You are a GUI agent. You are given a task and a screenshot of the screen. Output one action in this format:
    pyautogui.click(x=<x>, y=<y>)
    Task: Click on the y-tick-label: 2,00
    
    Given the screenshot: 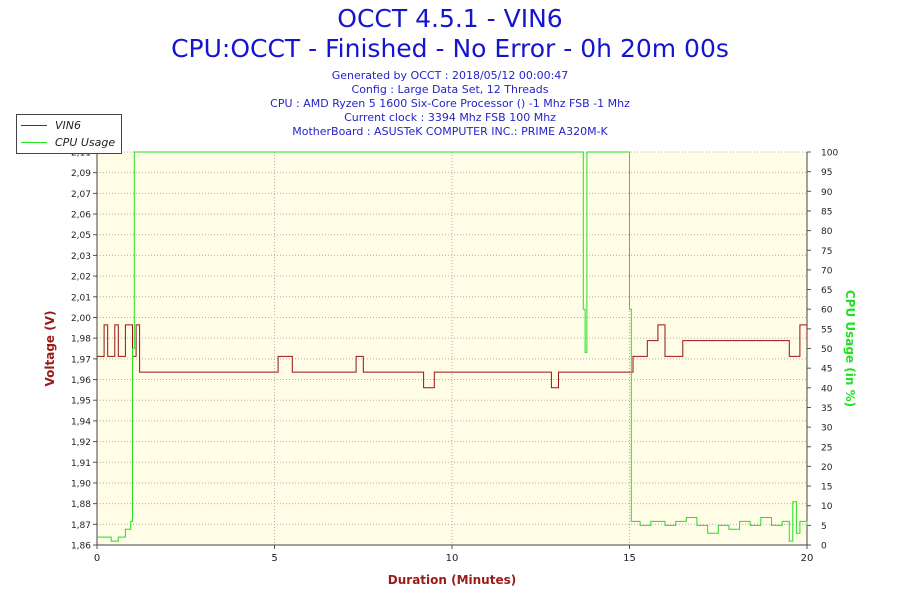 What is the action you would take?
    pyautogui.click(x=81, y=319)
    